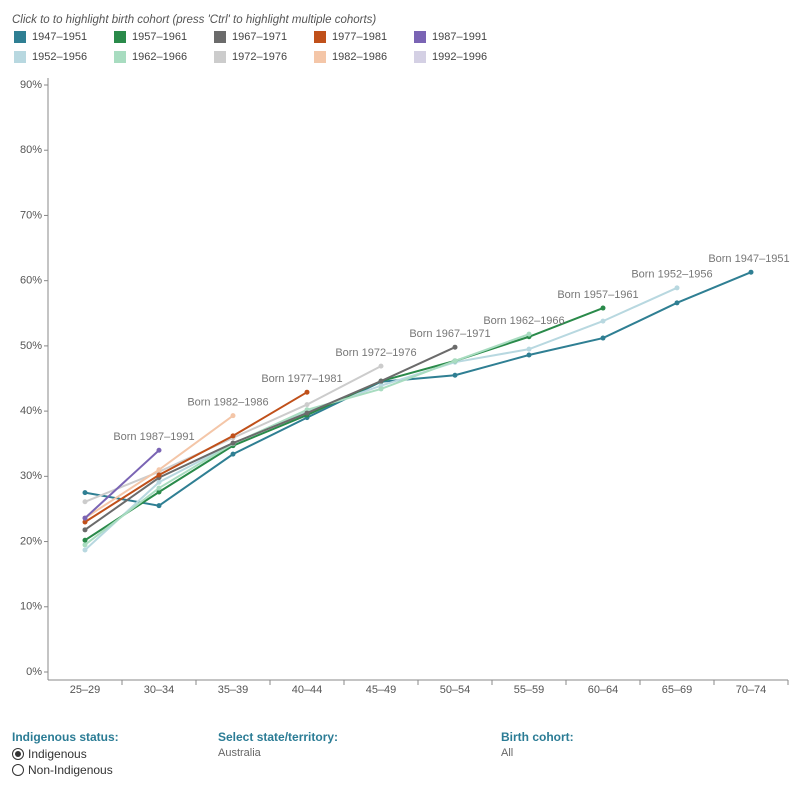  I want to click on y-tick-label: 60%, so click(31, 281).